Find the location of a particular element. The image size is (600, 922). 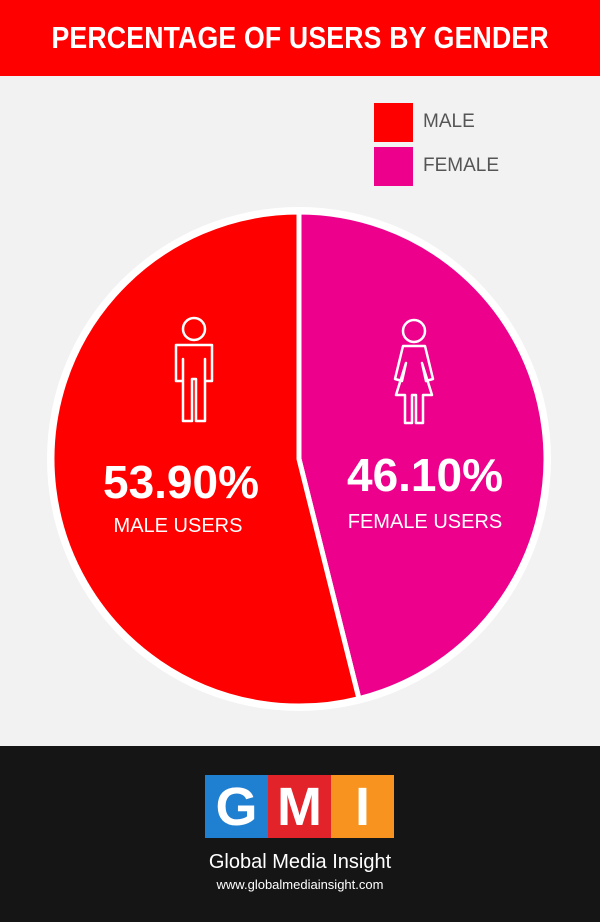

female-caption-label: FEMALE USERS is located at coordinates (425, 522).